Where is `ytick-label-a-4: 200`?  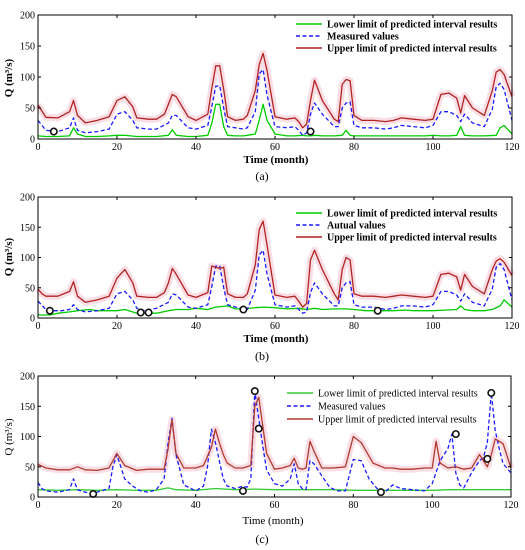
ytick-label-a-4: 200 is located at coordinates (27, 16).